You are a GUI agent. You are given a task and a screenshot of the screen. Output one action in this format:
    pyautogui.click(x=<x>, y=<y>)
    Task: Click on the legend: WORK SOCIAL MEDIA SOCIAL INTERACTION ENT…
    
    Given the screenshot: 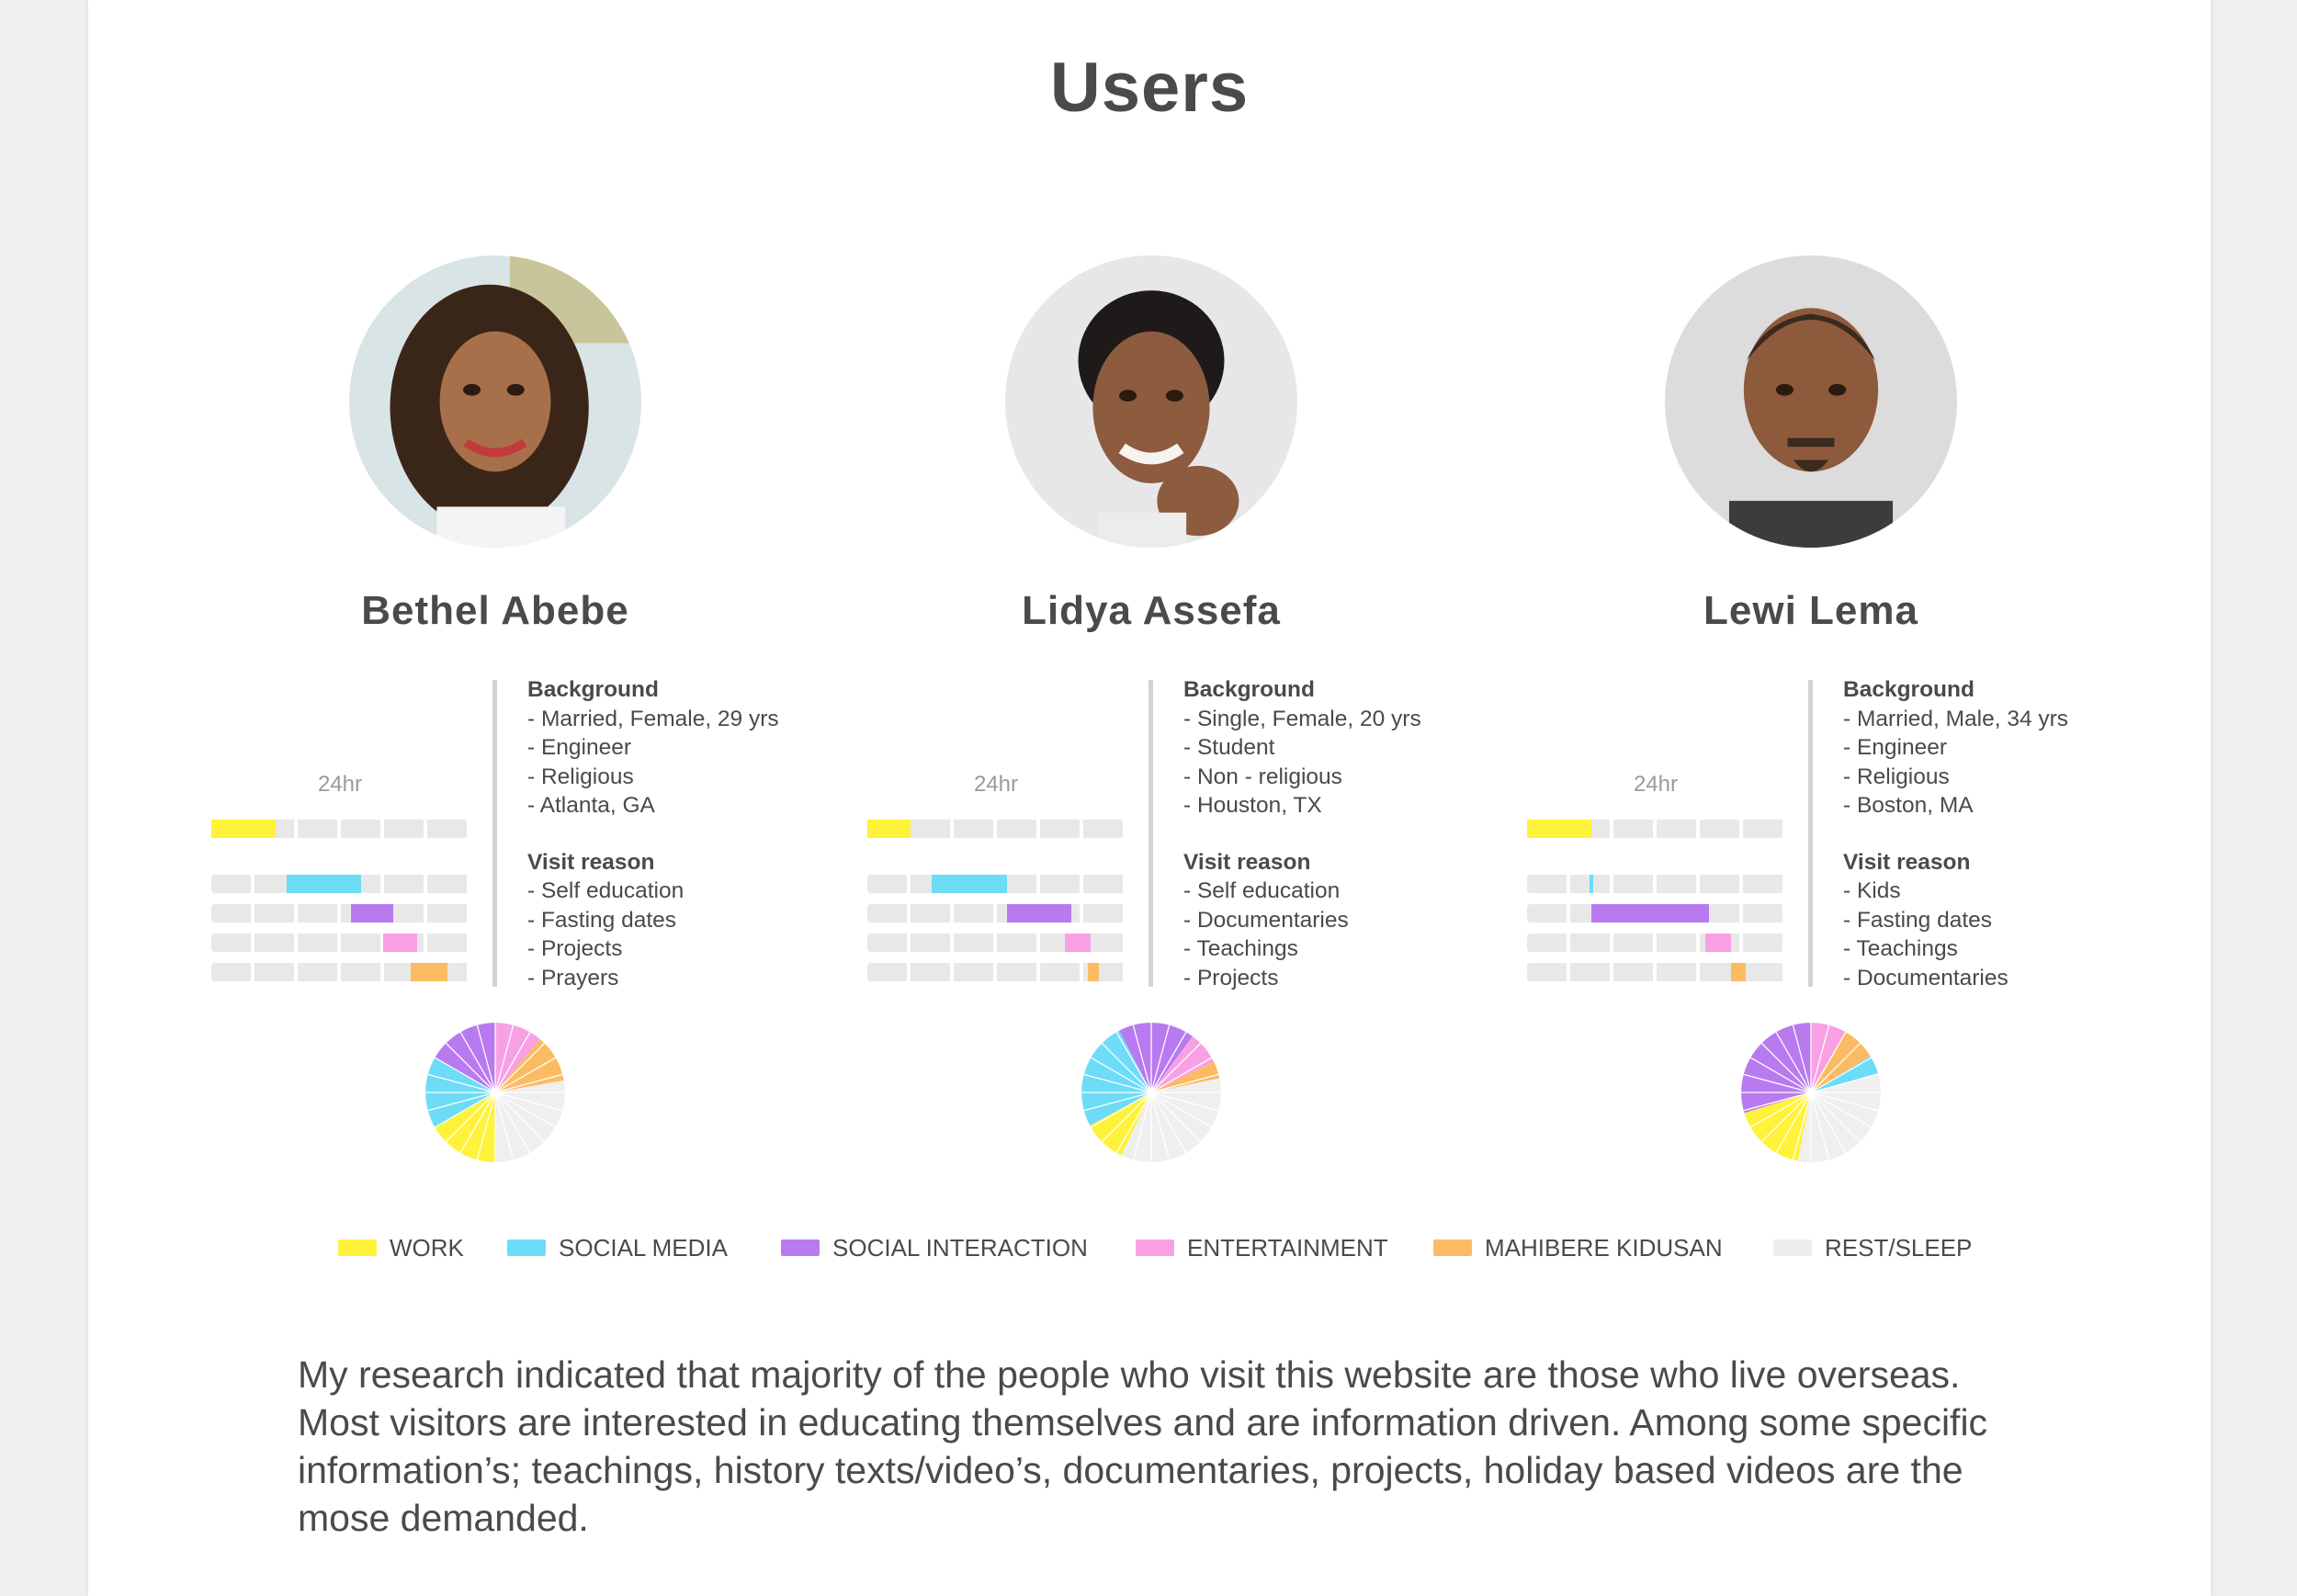 What is the action you would take?
    pyautogui.click(x=1149, y=1247)
    